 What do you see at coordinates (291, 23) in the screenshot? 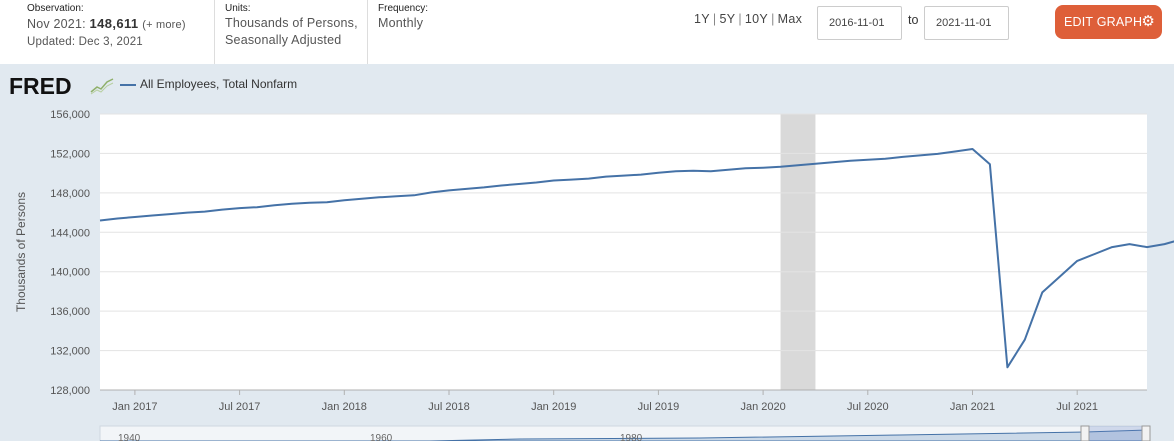
I see `units-line-1: Thousands of Persons,` at bounding box center [291, 23].